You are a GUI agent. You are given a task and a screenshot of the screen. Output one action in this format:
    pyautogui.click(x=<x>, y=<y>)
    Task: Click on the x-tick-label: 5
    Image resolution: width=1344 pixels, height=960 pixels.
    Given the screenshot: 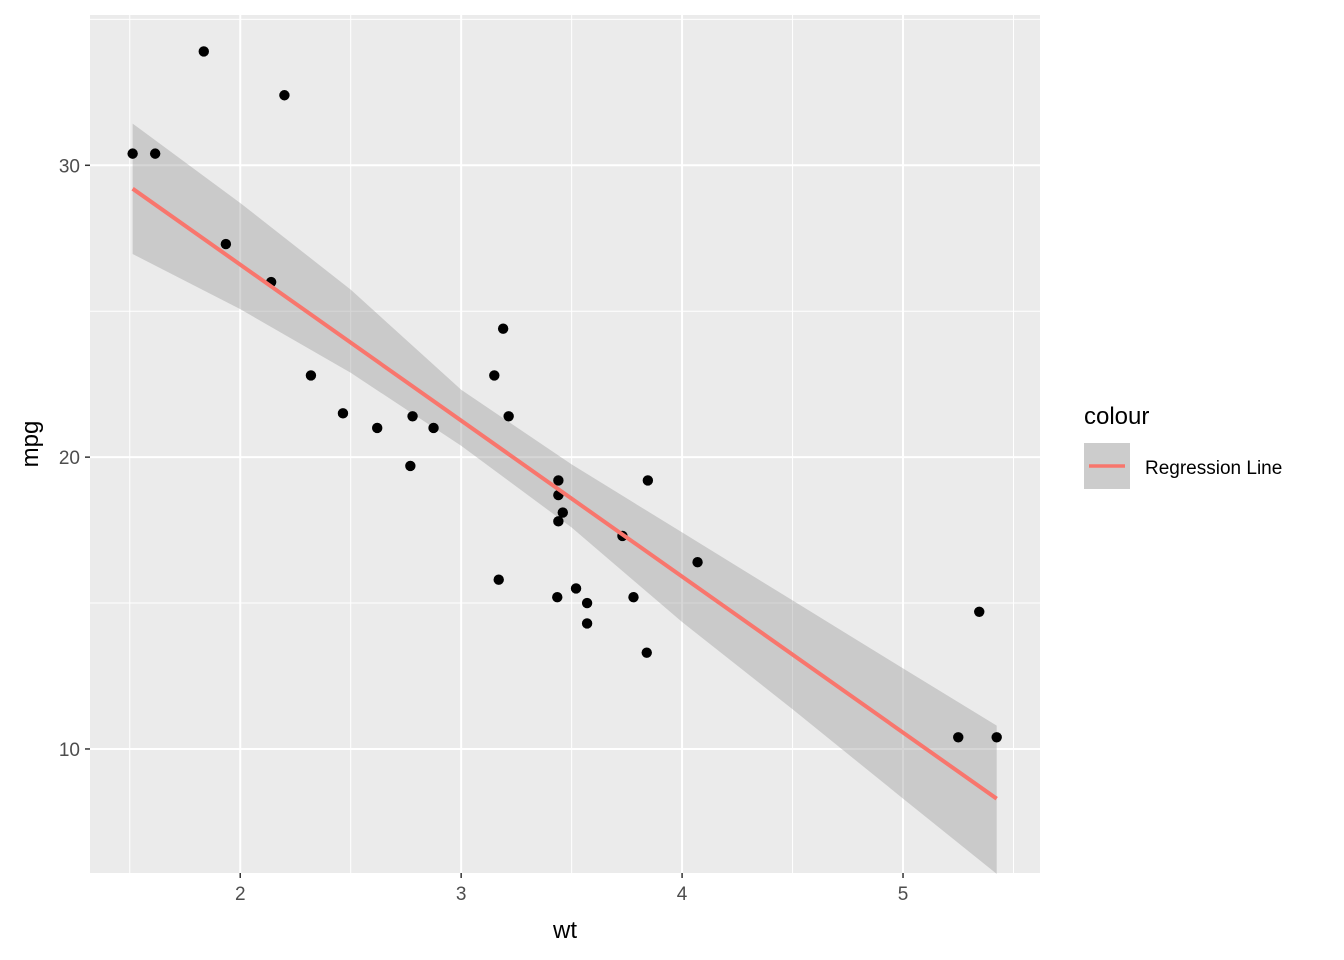 What is the action you would take?
    pyautogui.click(x=903, y=894)
    